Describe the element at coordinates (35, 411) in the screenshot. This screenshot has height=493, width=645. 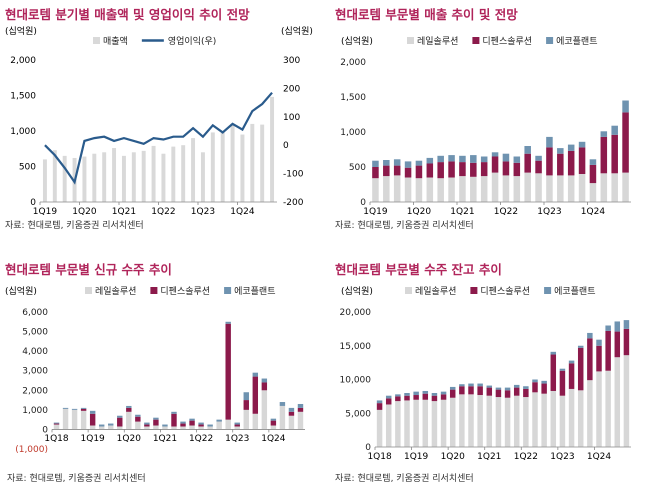
I see `y-tick-label: 1,000` at that location.